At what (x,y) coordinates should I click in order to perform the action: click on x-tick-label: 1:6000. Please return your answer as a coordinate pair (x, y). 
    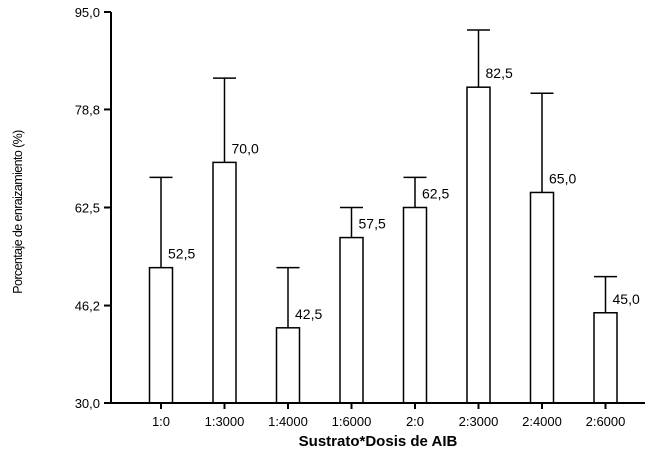
    Looking at the image, I should click on (352, 421).